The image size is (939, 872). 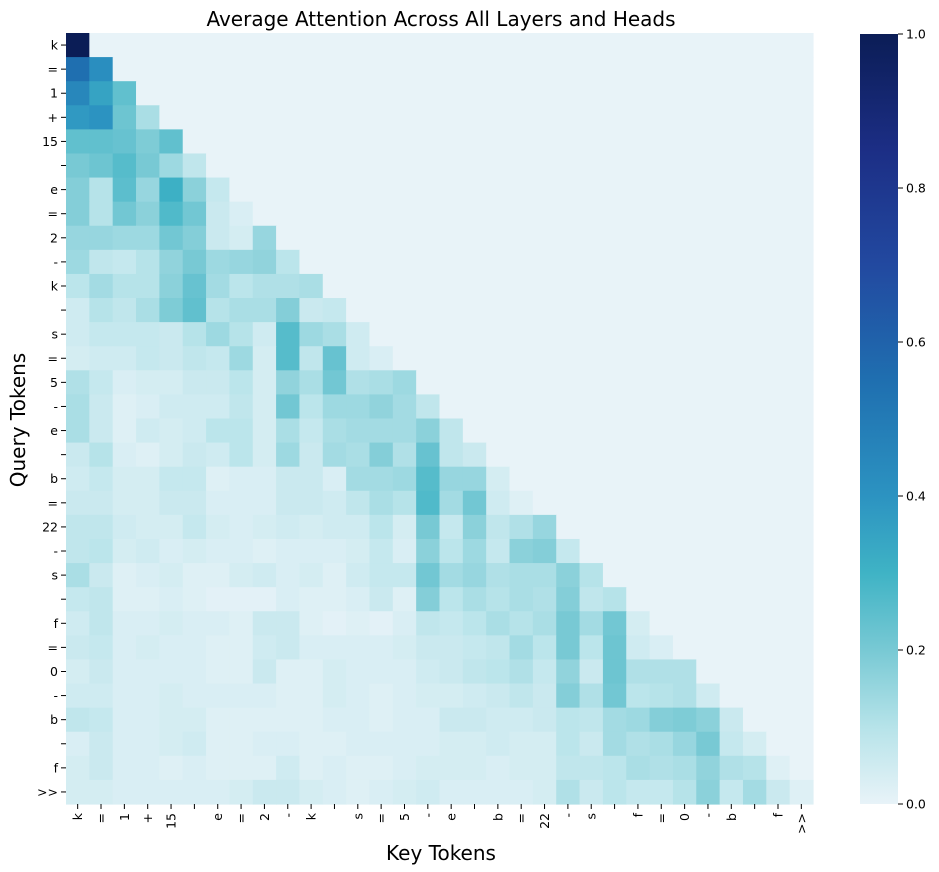 What do you see at coordinates (404, 817) in the screenshot?
I see `x-tick-label: 5` at bounding box center [404, 817].